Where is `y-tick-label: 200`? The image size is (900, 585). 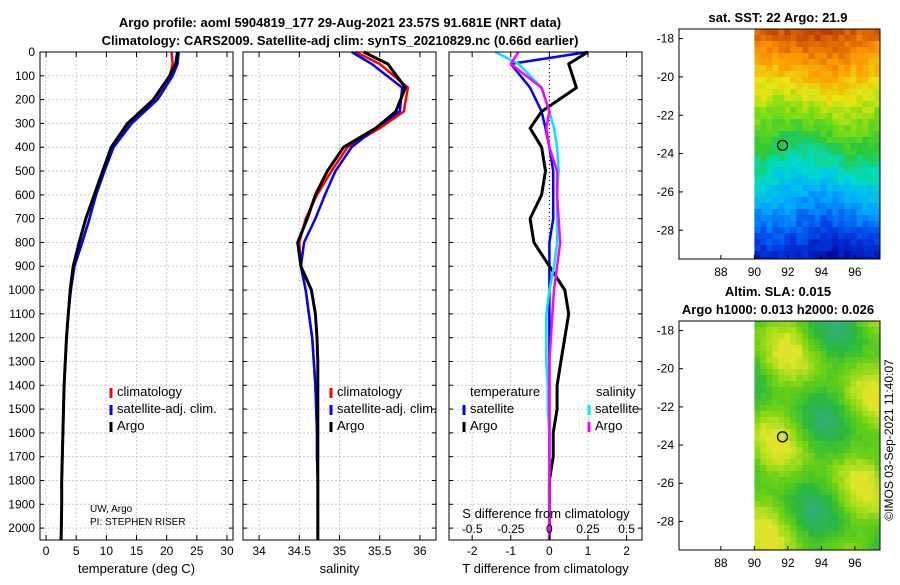
y-tick-label: 200 is located at coordinates (25, 100).